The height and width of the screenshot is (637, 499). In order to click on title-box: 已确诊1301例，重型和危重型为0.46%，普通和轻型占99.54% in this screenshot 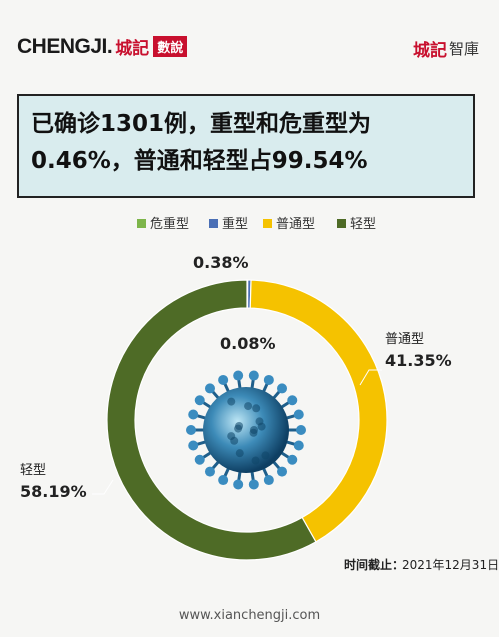, I will do `click(246, 146)`.